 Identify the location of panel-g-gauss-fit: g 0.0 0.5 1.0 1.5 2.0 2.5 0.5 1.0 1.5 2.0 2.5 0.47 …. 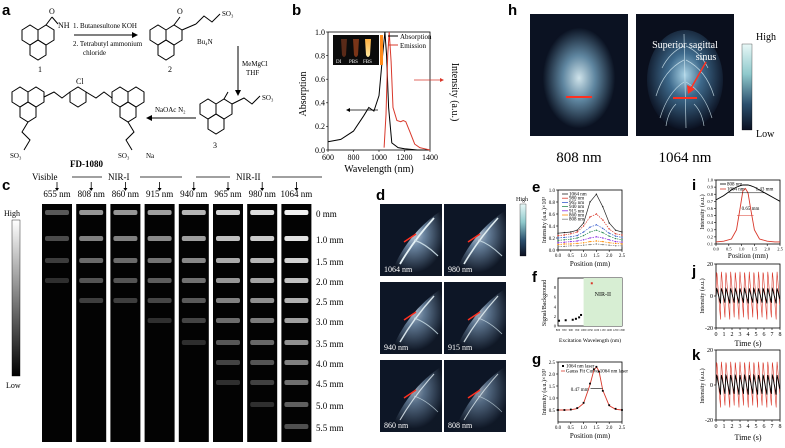
(580, 395).